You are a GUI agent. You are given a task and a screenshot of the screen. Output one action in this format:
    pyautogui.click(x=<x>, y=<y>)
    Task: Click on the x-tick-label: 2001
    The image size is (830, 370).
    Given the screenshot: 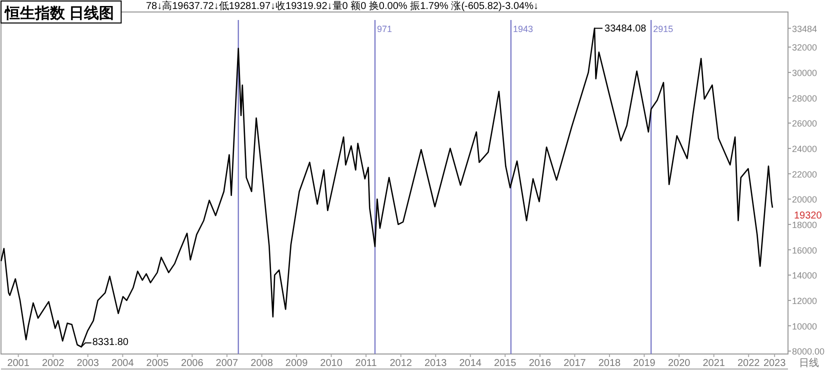 What is the action you would take?
    pyautogui.click(x=18, y=363)
    